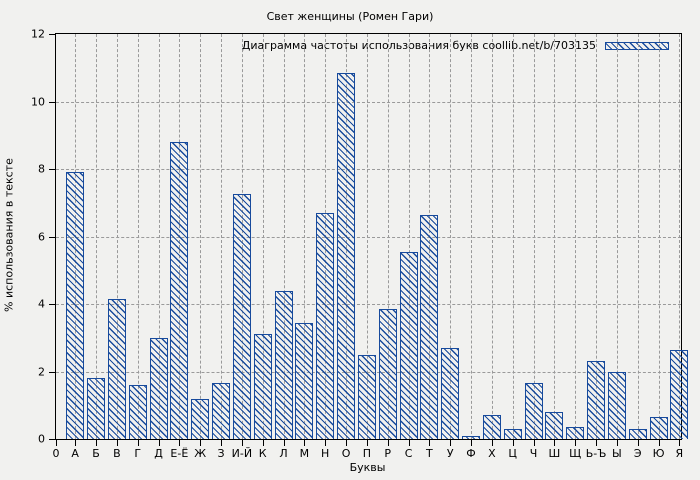 The image size is (700, 480). What do you see at coordinates (242, 453) in the screenshot?
I see `x-tick-label: И-Й` at bounding box center [242, 453].